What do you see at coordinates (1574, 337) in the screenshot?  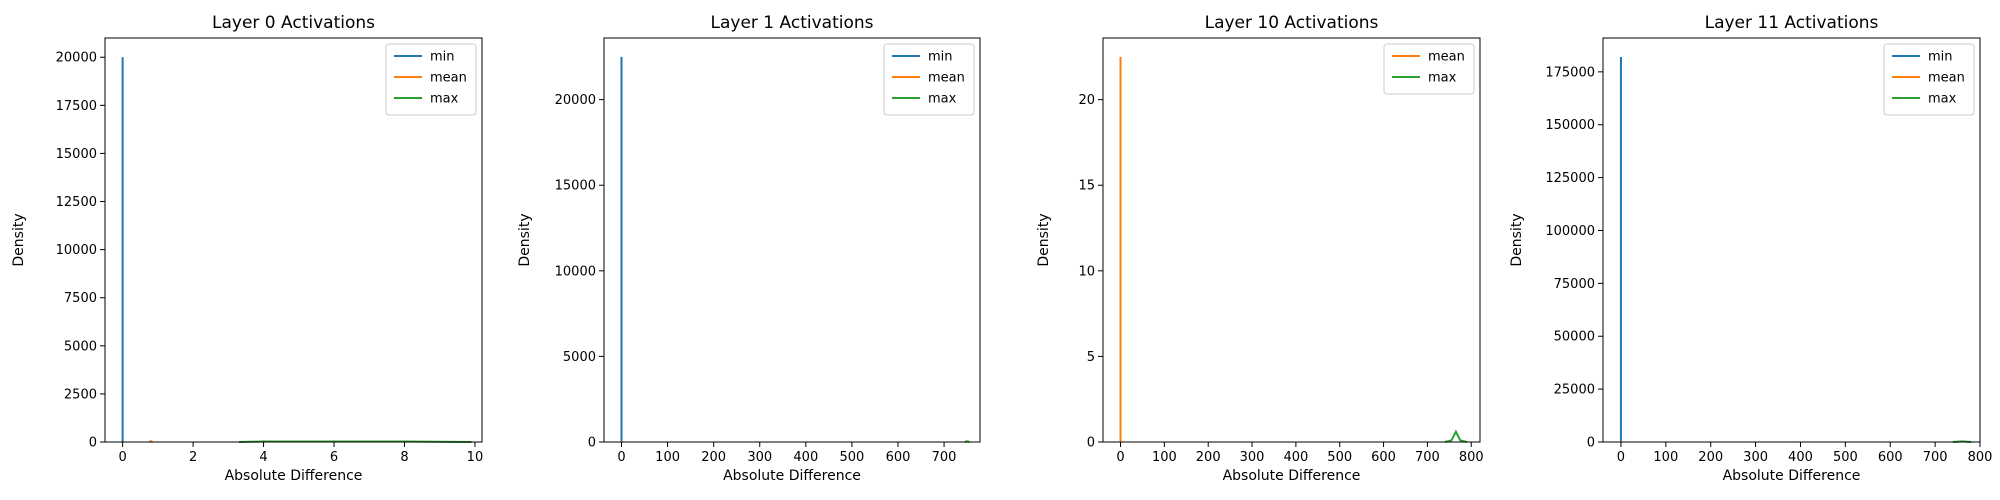 I see `y-tick-label: 50000` at bounding box center [1574, 337].